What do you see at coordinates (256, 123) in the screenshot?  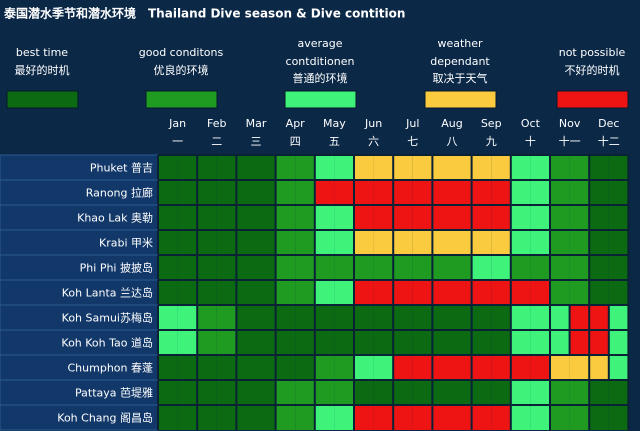 I see `month-label: Mar` at bounding box center [256, 123].